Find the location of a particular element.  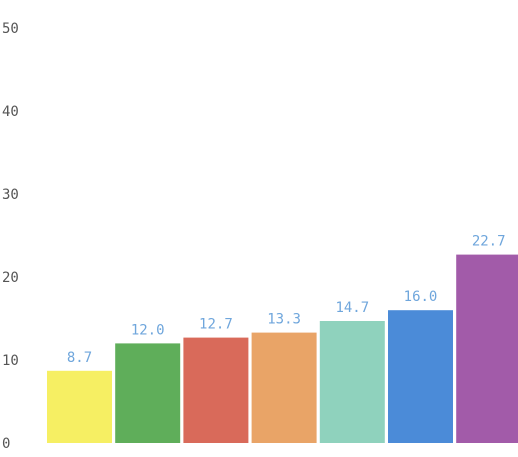

bar-value-label: 22.7 is located at coordinates (489, 242).